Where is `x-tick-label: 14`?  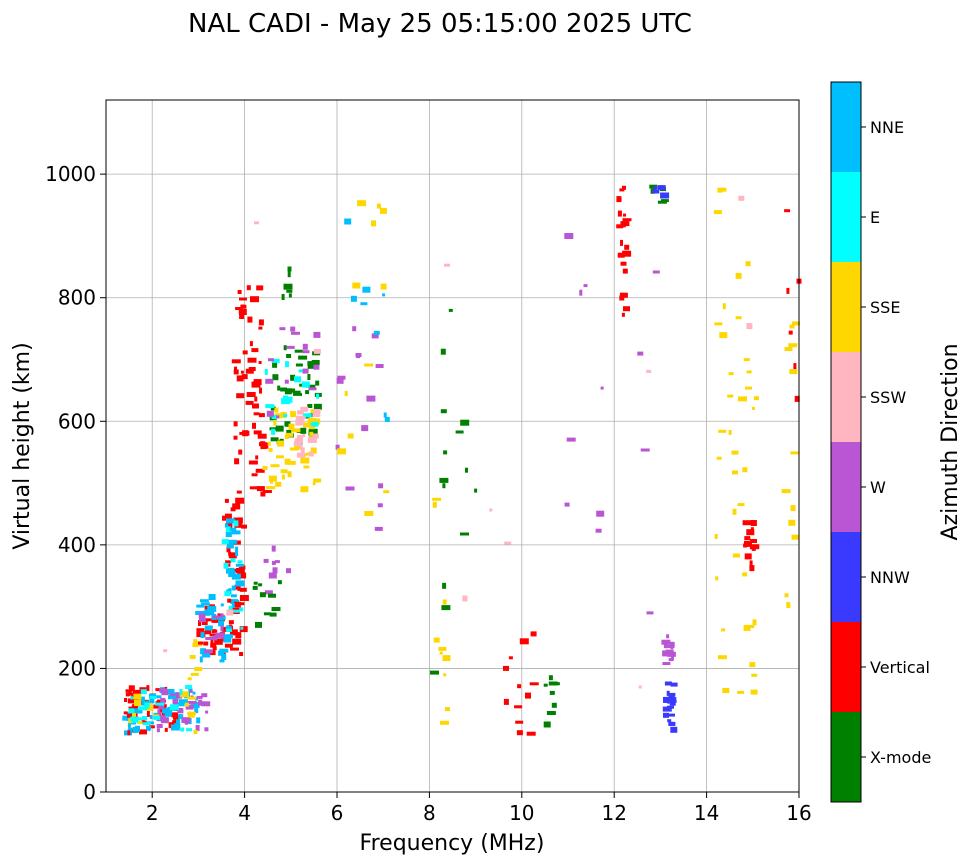
x-tick-label: 14 is located at coordinates (706, 813).